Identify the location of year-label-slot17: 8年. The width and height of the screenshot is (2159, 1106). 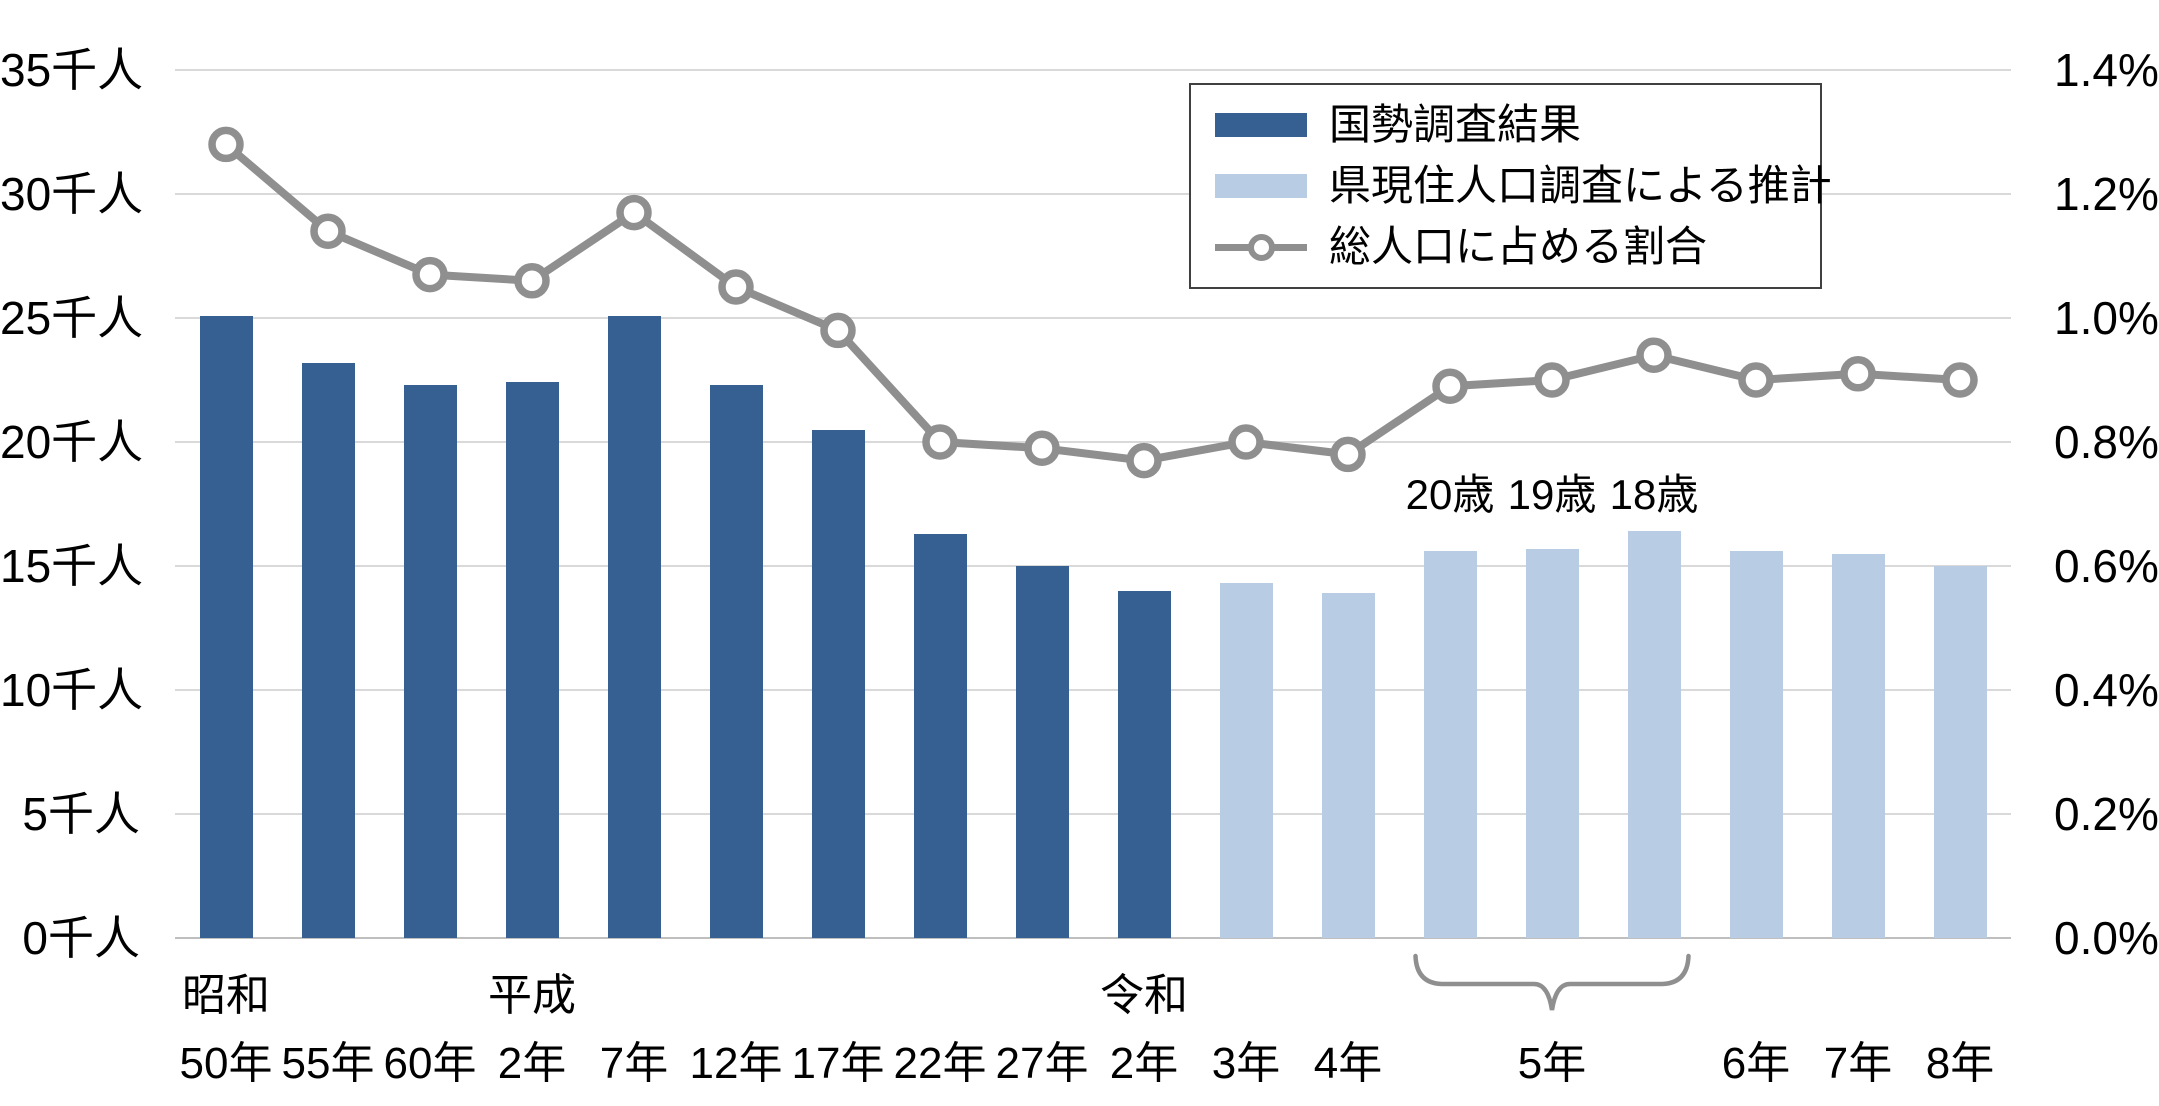
(1960, 1063).